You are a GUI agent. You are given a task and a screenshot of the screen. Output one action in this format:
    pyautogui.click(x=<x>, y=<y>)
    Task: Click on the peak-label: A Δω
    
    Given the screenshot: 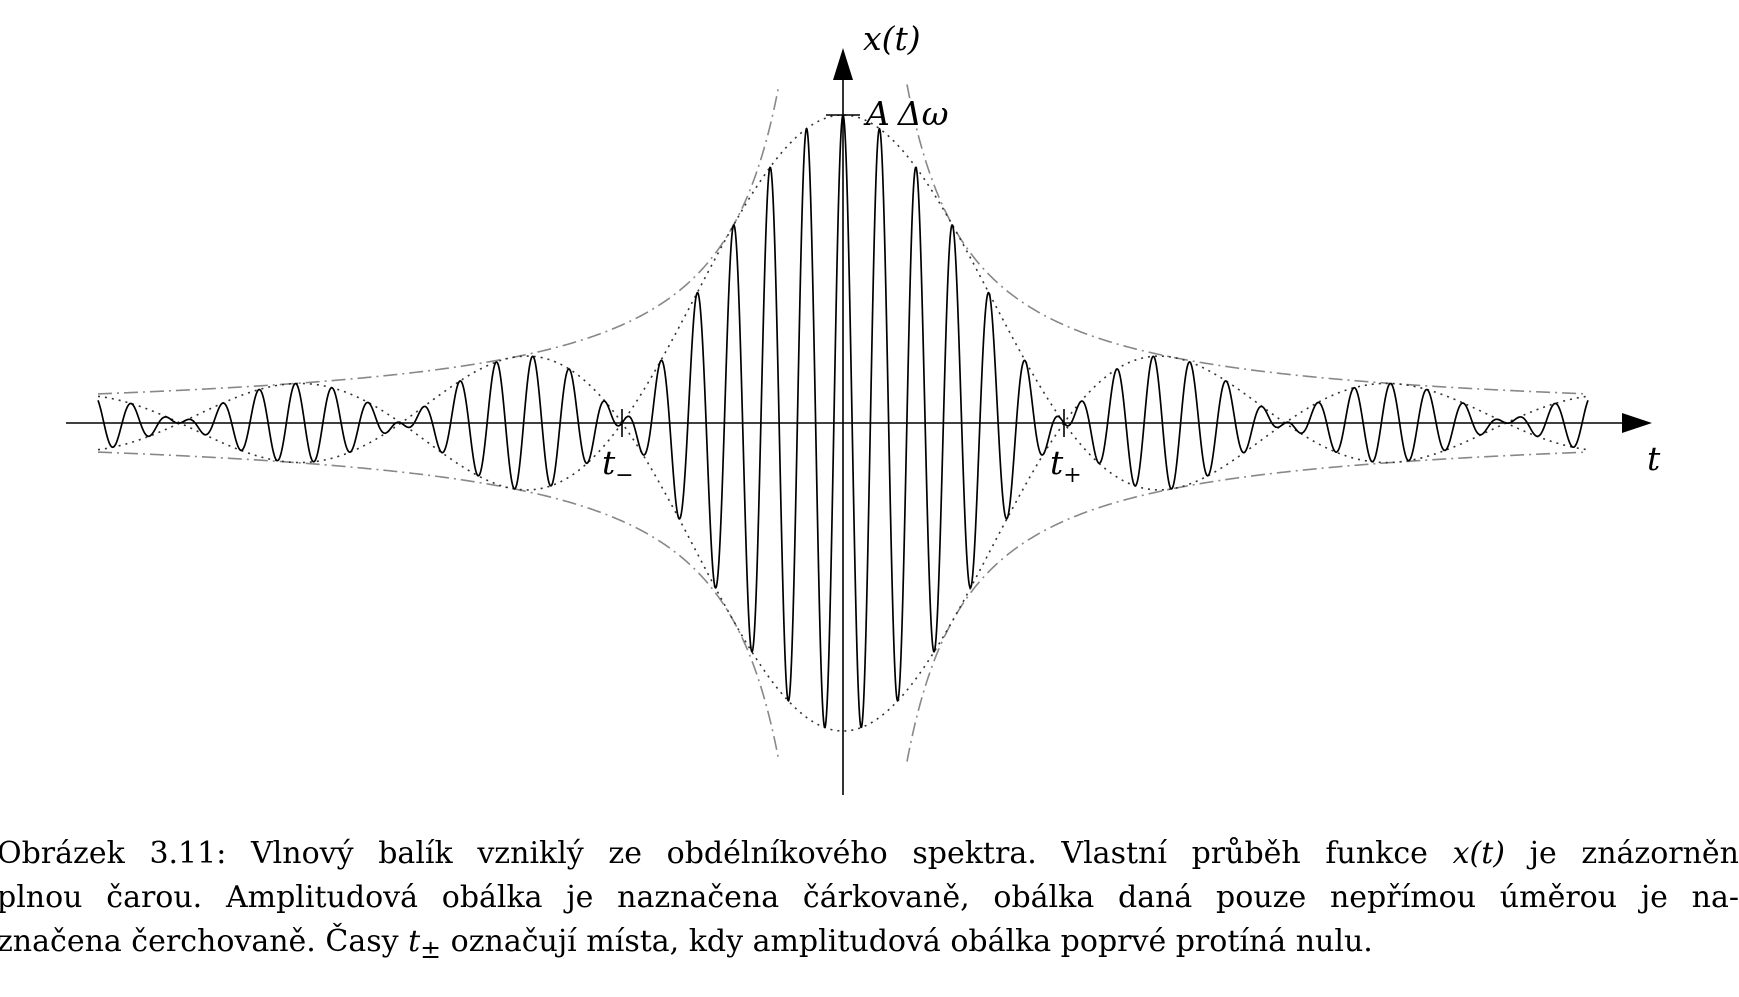 What is the action you would take?
    pyautogui.click(x=906, y=113)
    